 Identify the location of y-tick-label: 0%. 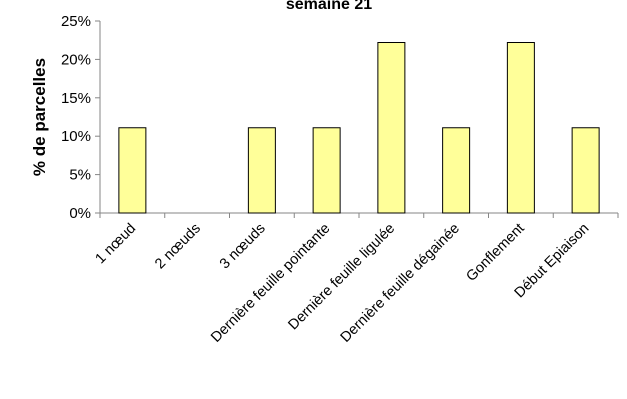
(80, 213).